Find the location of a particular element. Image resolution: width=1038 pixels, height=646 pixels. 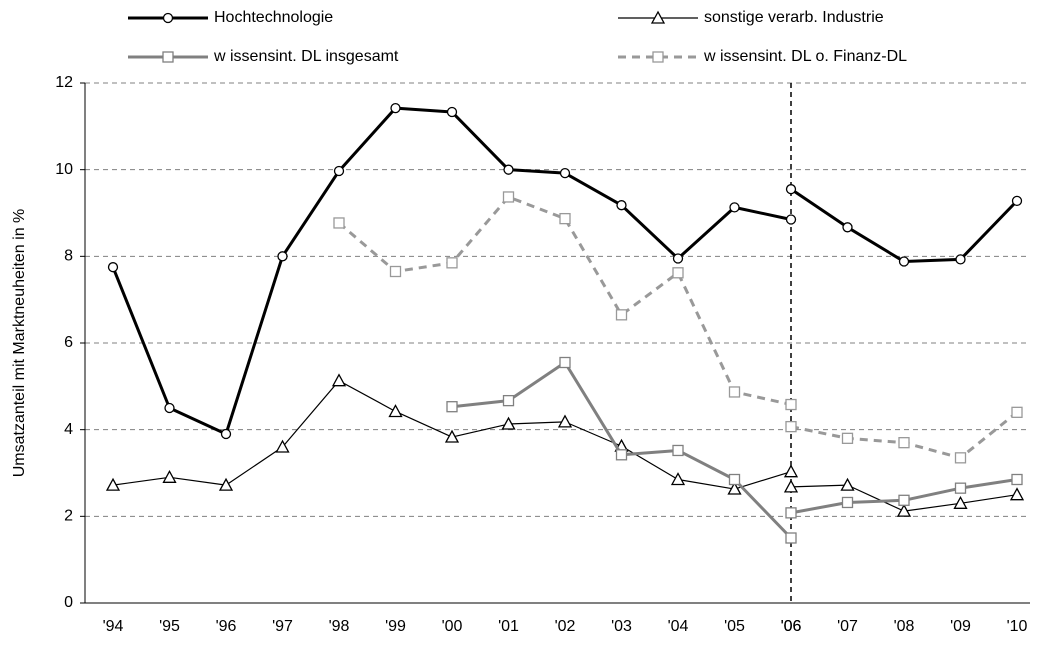

x-tick-label: '98 is located at coordinates (339, 626).